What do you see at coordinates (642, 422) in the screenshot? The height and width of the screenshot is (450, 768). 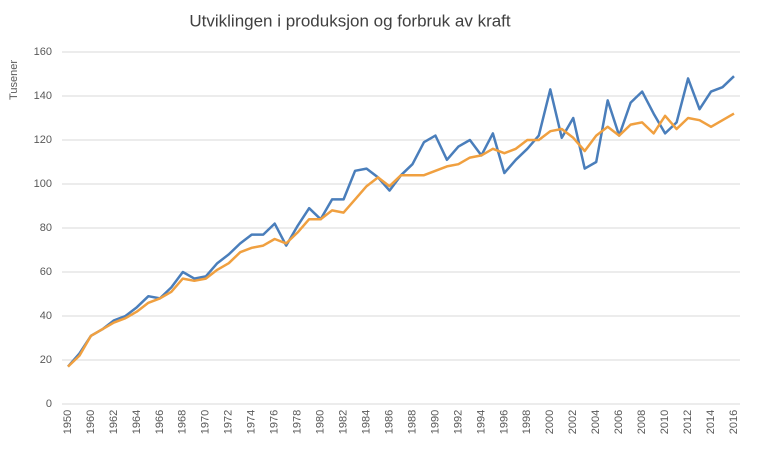 I see `x-tick-label: 2008` at bounding box center [642, 422].